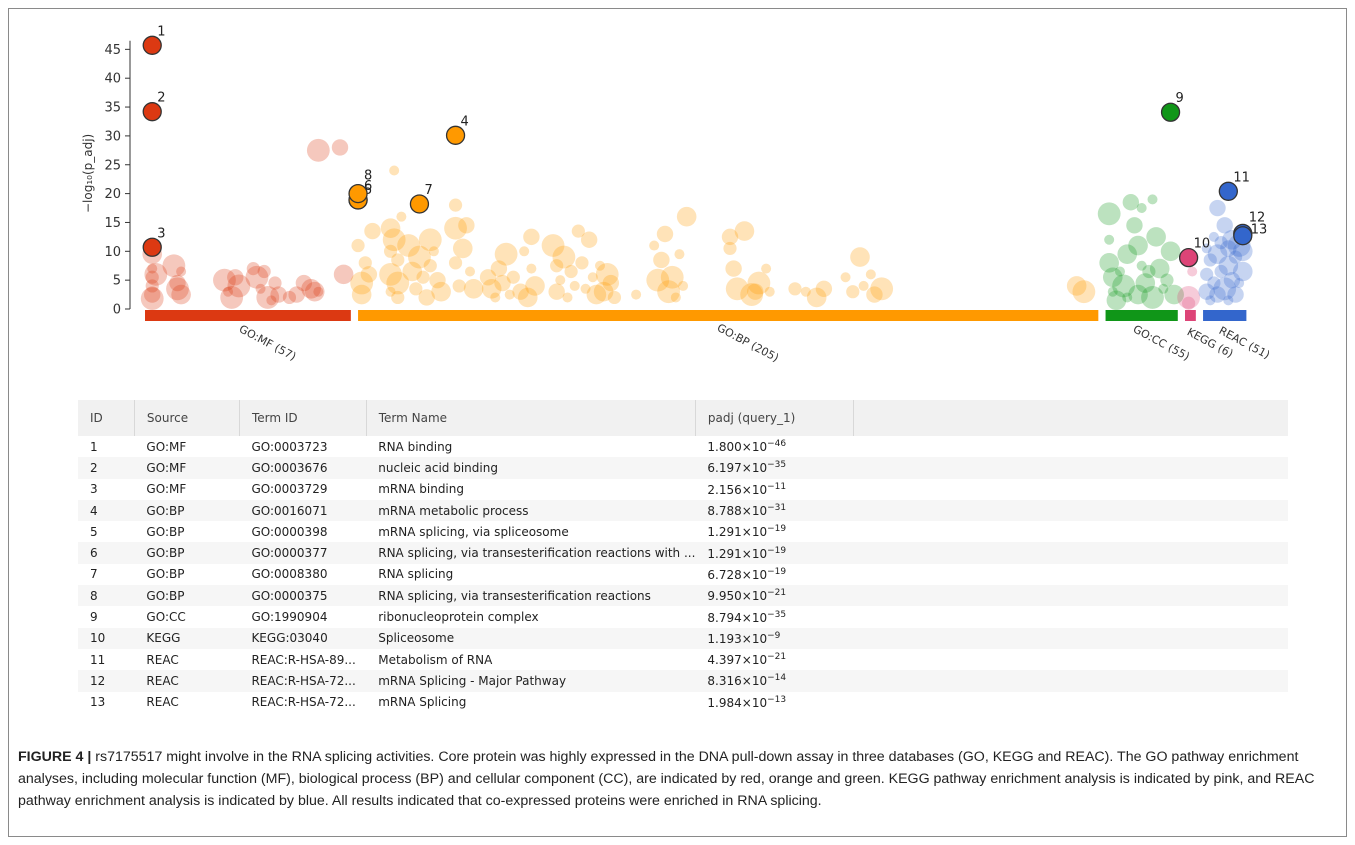 The image size is (1355, 845). Describe the element at coordinates (774, 418) in the screenshot. I see `header-padj: padj (query_1)` at that location.